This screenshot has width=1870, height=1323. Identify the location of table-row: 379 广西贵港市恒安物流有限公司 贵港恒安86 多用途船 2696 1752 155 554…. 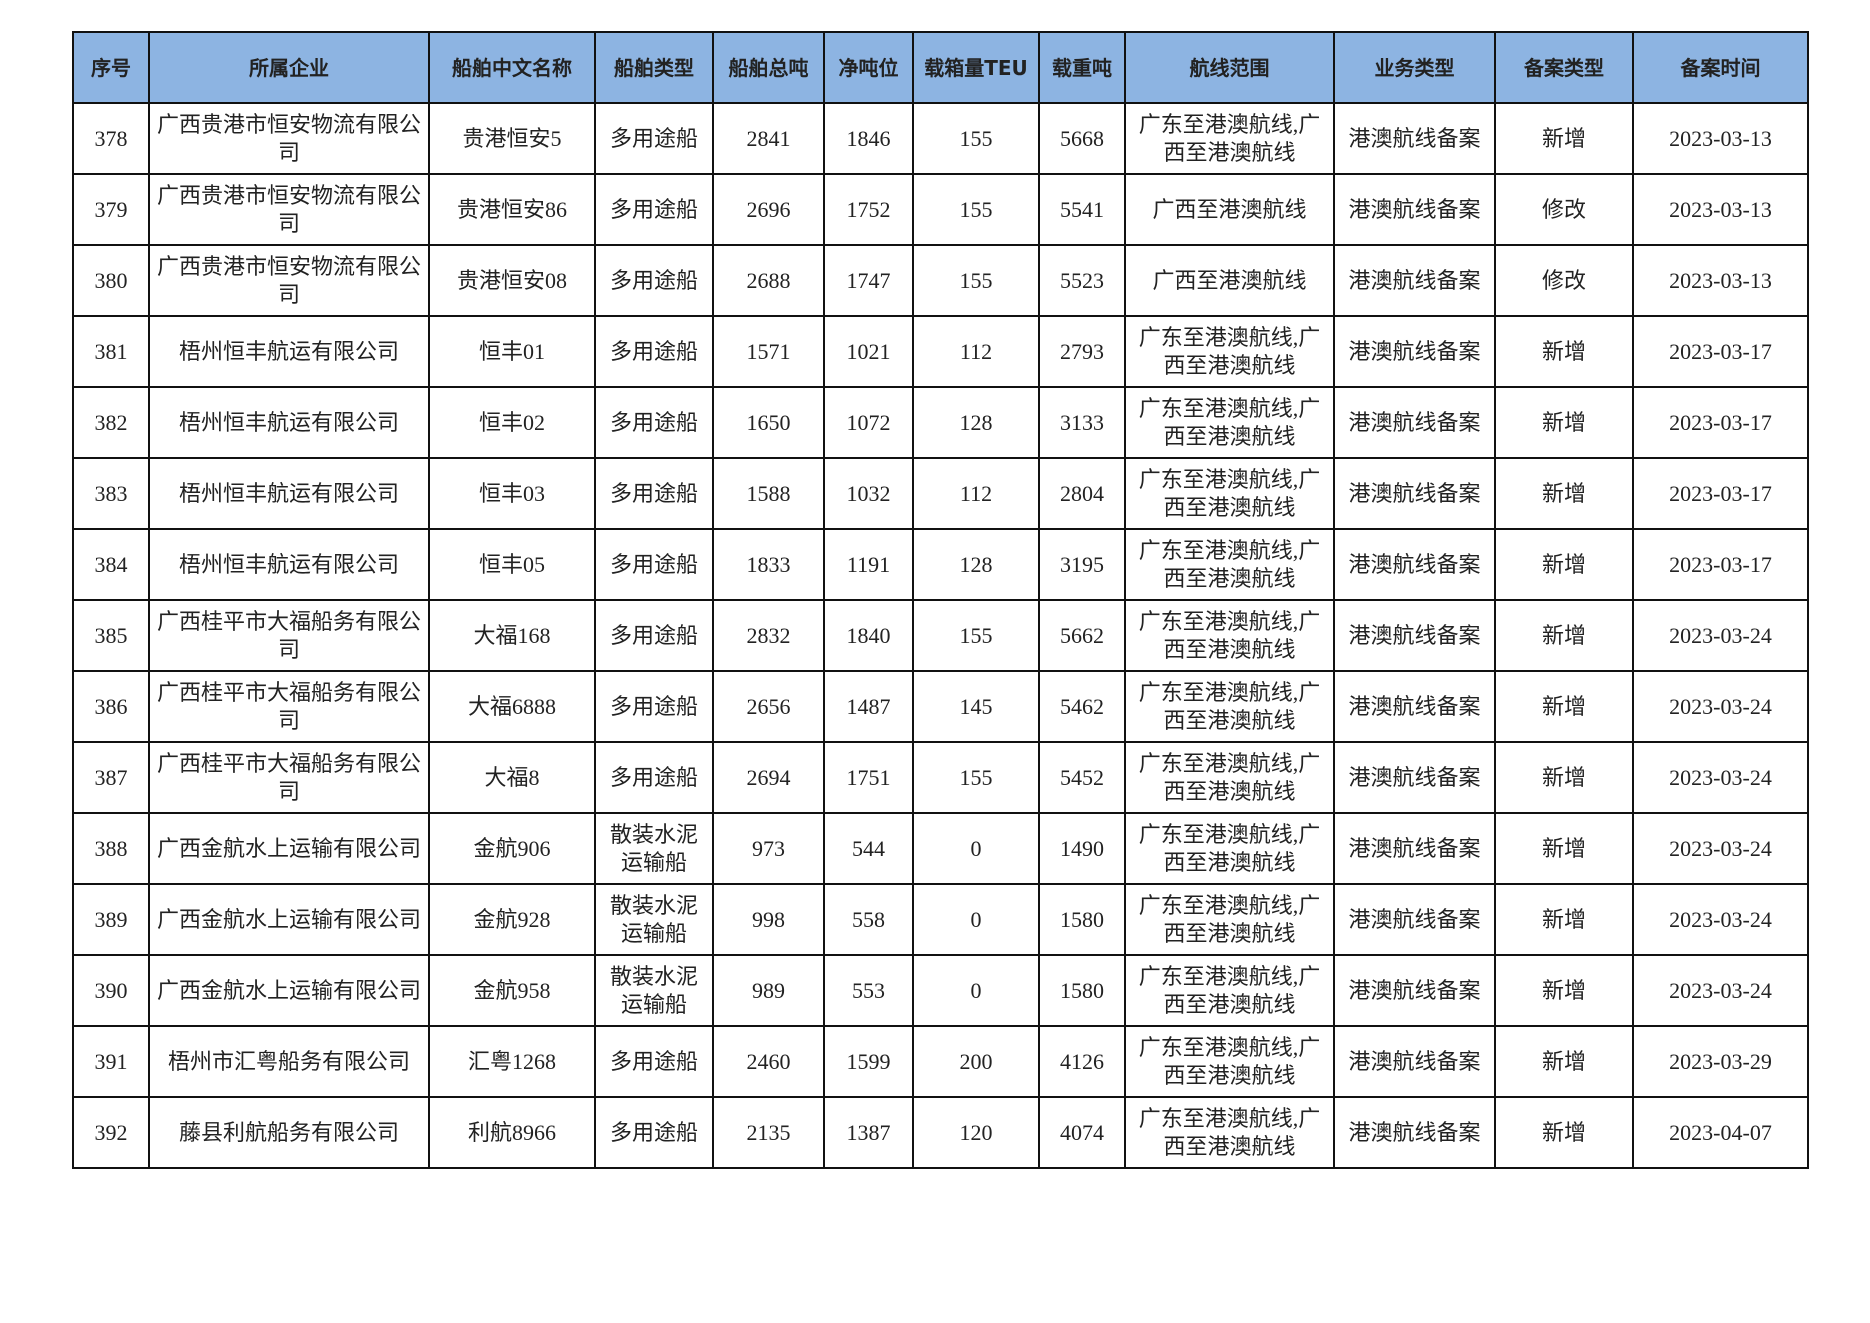
(940, 209).